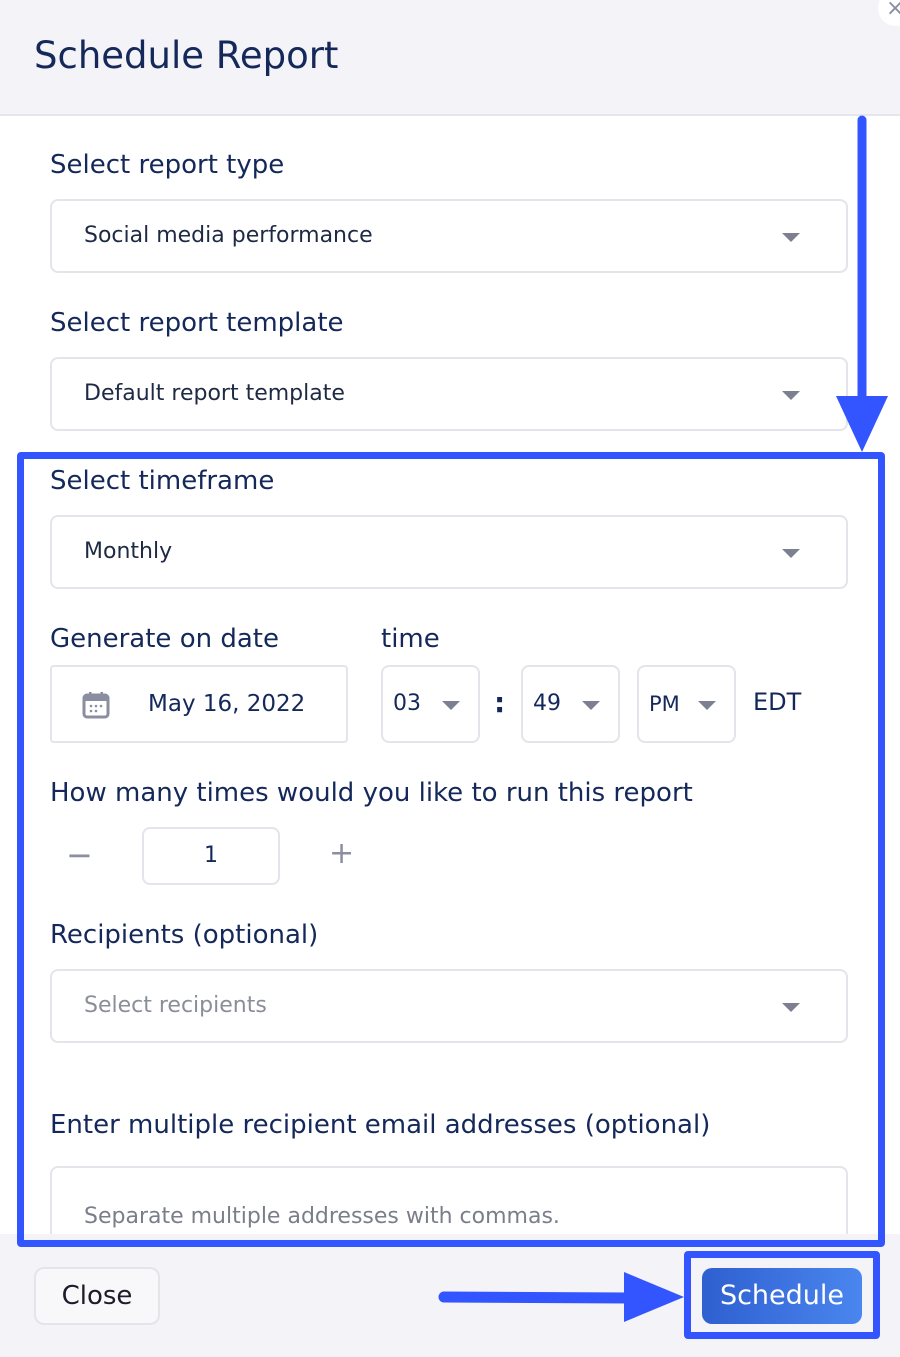 Image resolution: width=900 pixels, height=1357 pixels. Describe the element at coordinates (175, 1005) in the screenshot. I see `recipients-placeholder: Select recipients` at that location.